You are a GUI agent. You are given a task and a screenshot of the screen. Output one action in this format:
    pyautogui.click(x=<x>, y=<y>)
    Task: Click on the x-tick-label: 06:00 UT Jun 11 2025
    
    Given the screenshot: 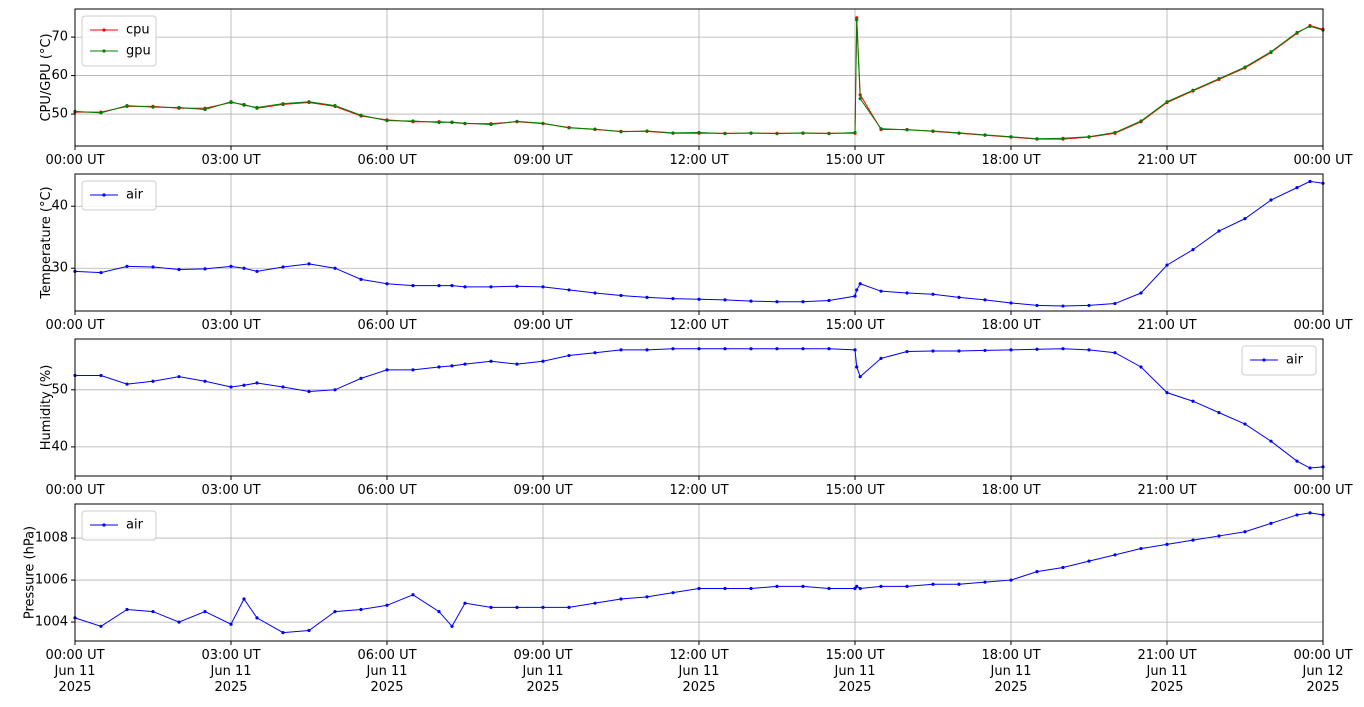 What is the action you would take?
    pyautogui.click(x=387, y=671)
    